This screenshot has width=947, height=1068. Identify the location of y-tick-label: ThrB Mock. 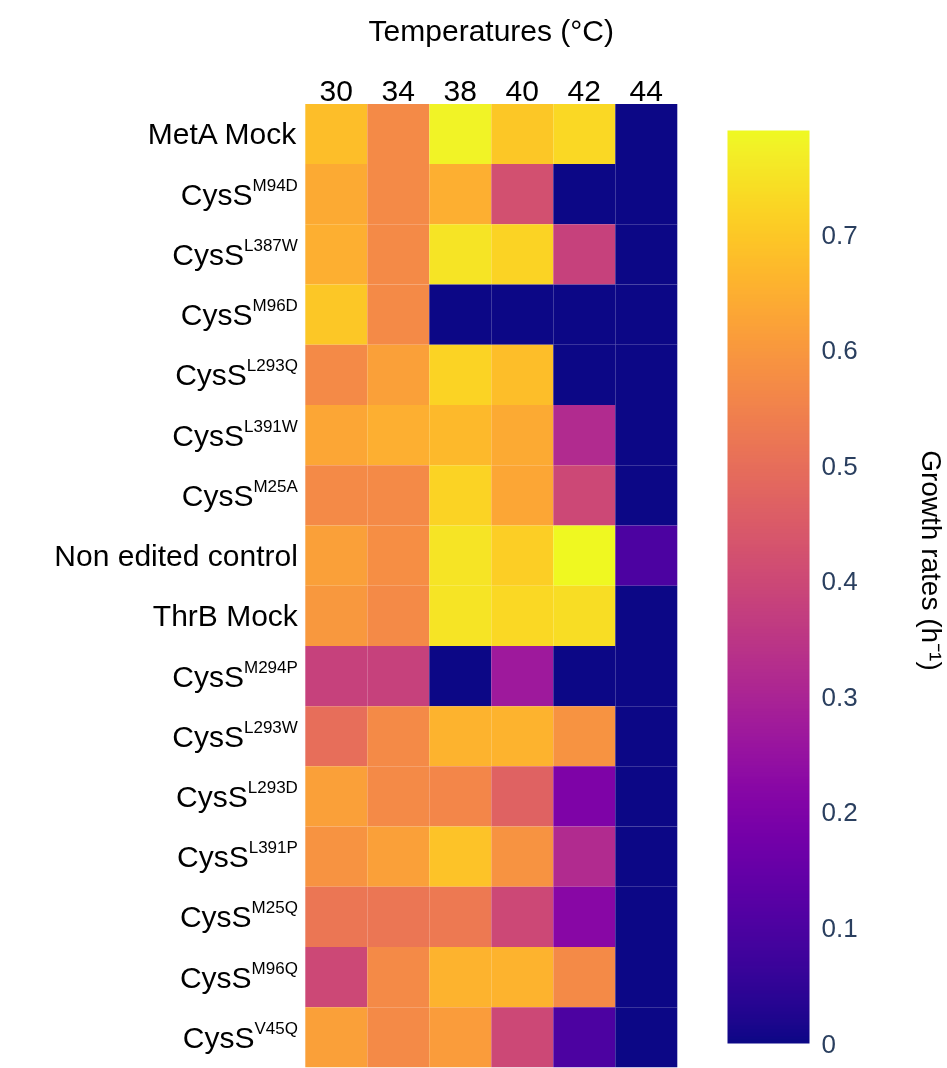
(225, 616).